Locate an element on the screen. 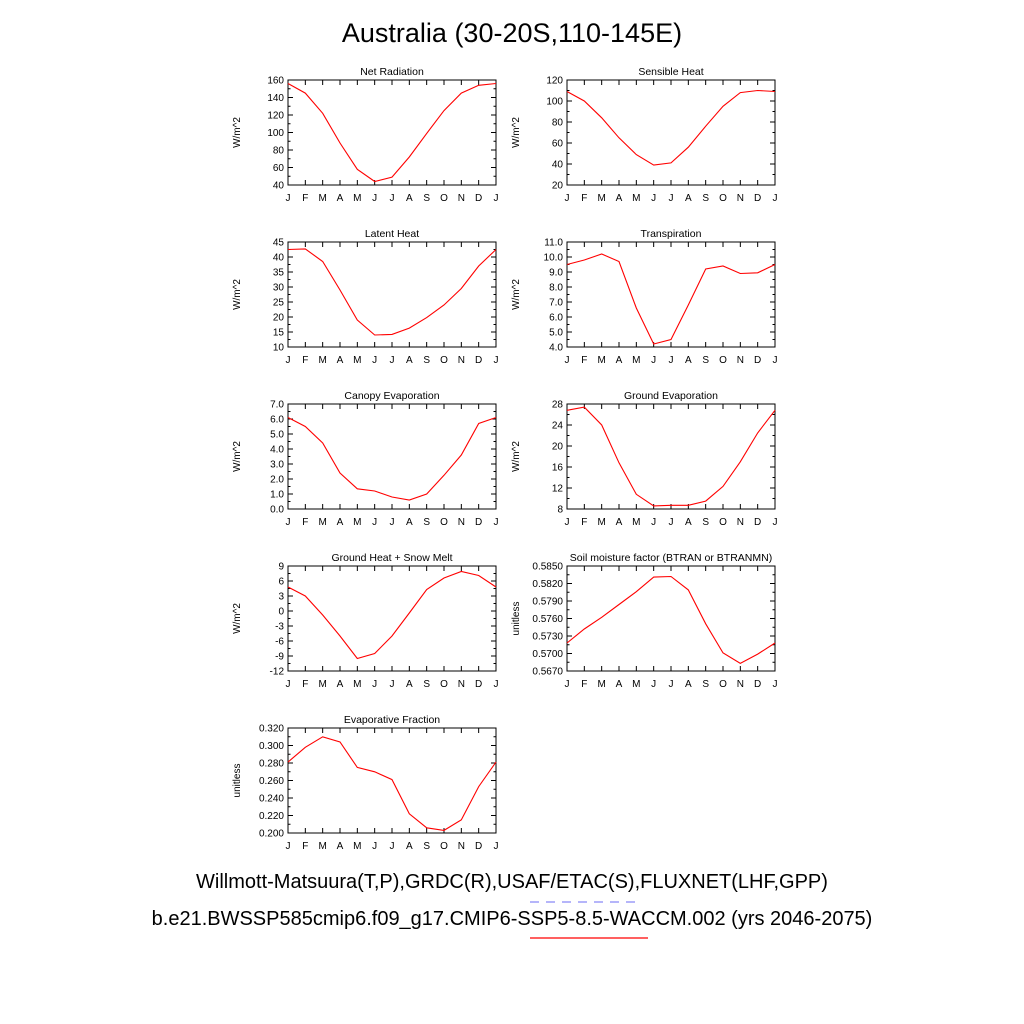 The height and width of the screenshot is (1024, 1024). y-tick-label: 0.5850 is located at coordinates (547, 567).